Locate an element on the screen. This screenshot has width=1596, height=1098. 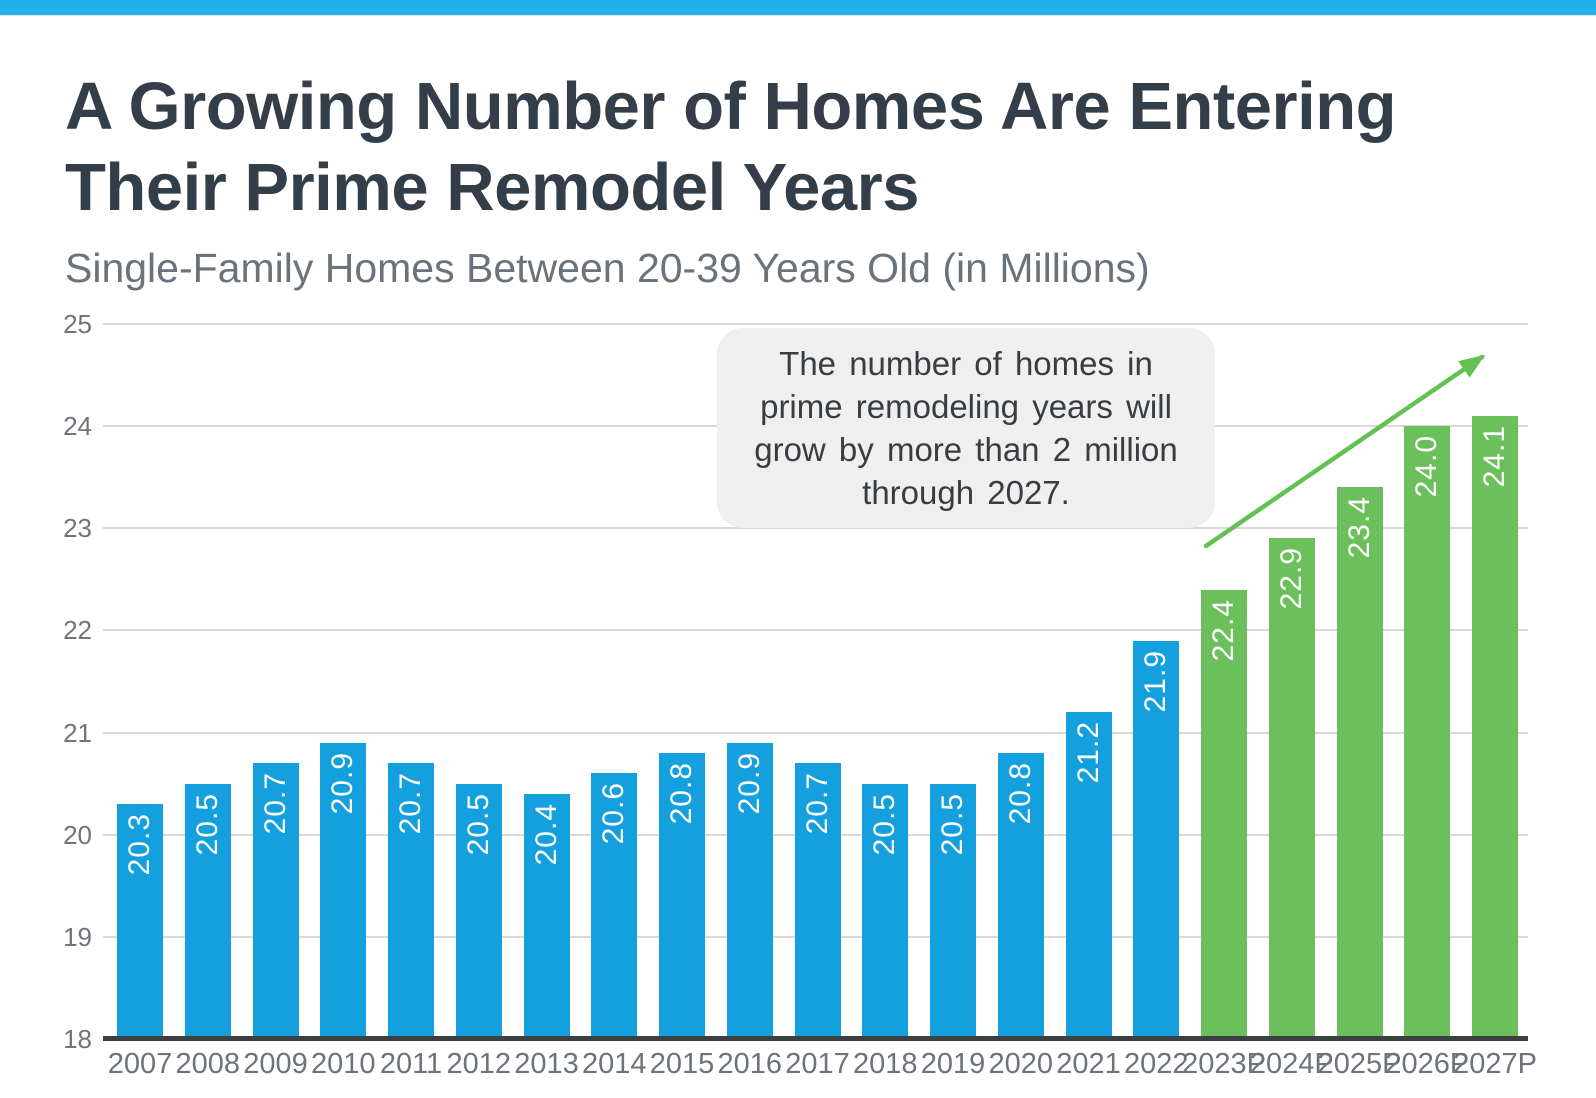
y-axis-tick-label: 22 is located at coordinates (77, 630).